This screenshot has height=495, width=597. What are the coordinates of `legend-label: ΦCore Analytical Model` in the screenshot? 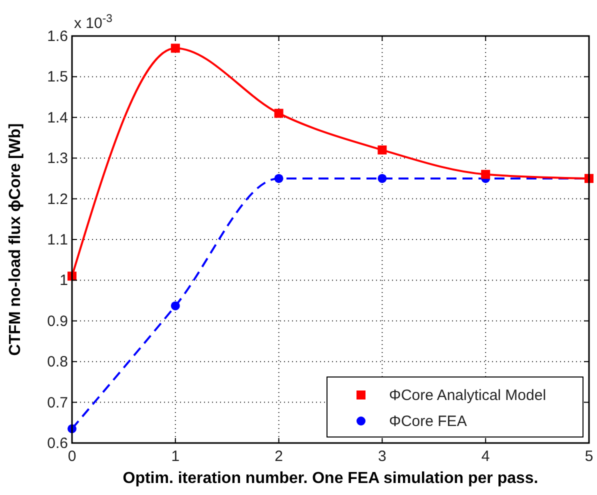 It's located at (467, 395).